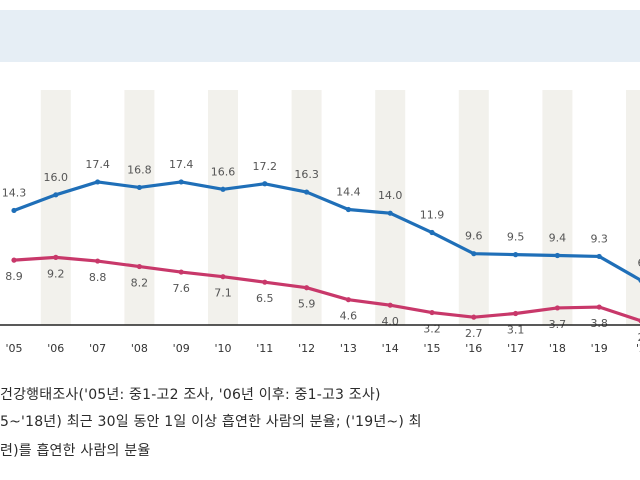 The image size is (640, 480). What do you see at coordinates (181, 288) in the screenshot?
I see `data-label: 7.6` at bounding box center [181, 288].